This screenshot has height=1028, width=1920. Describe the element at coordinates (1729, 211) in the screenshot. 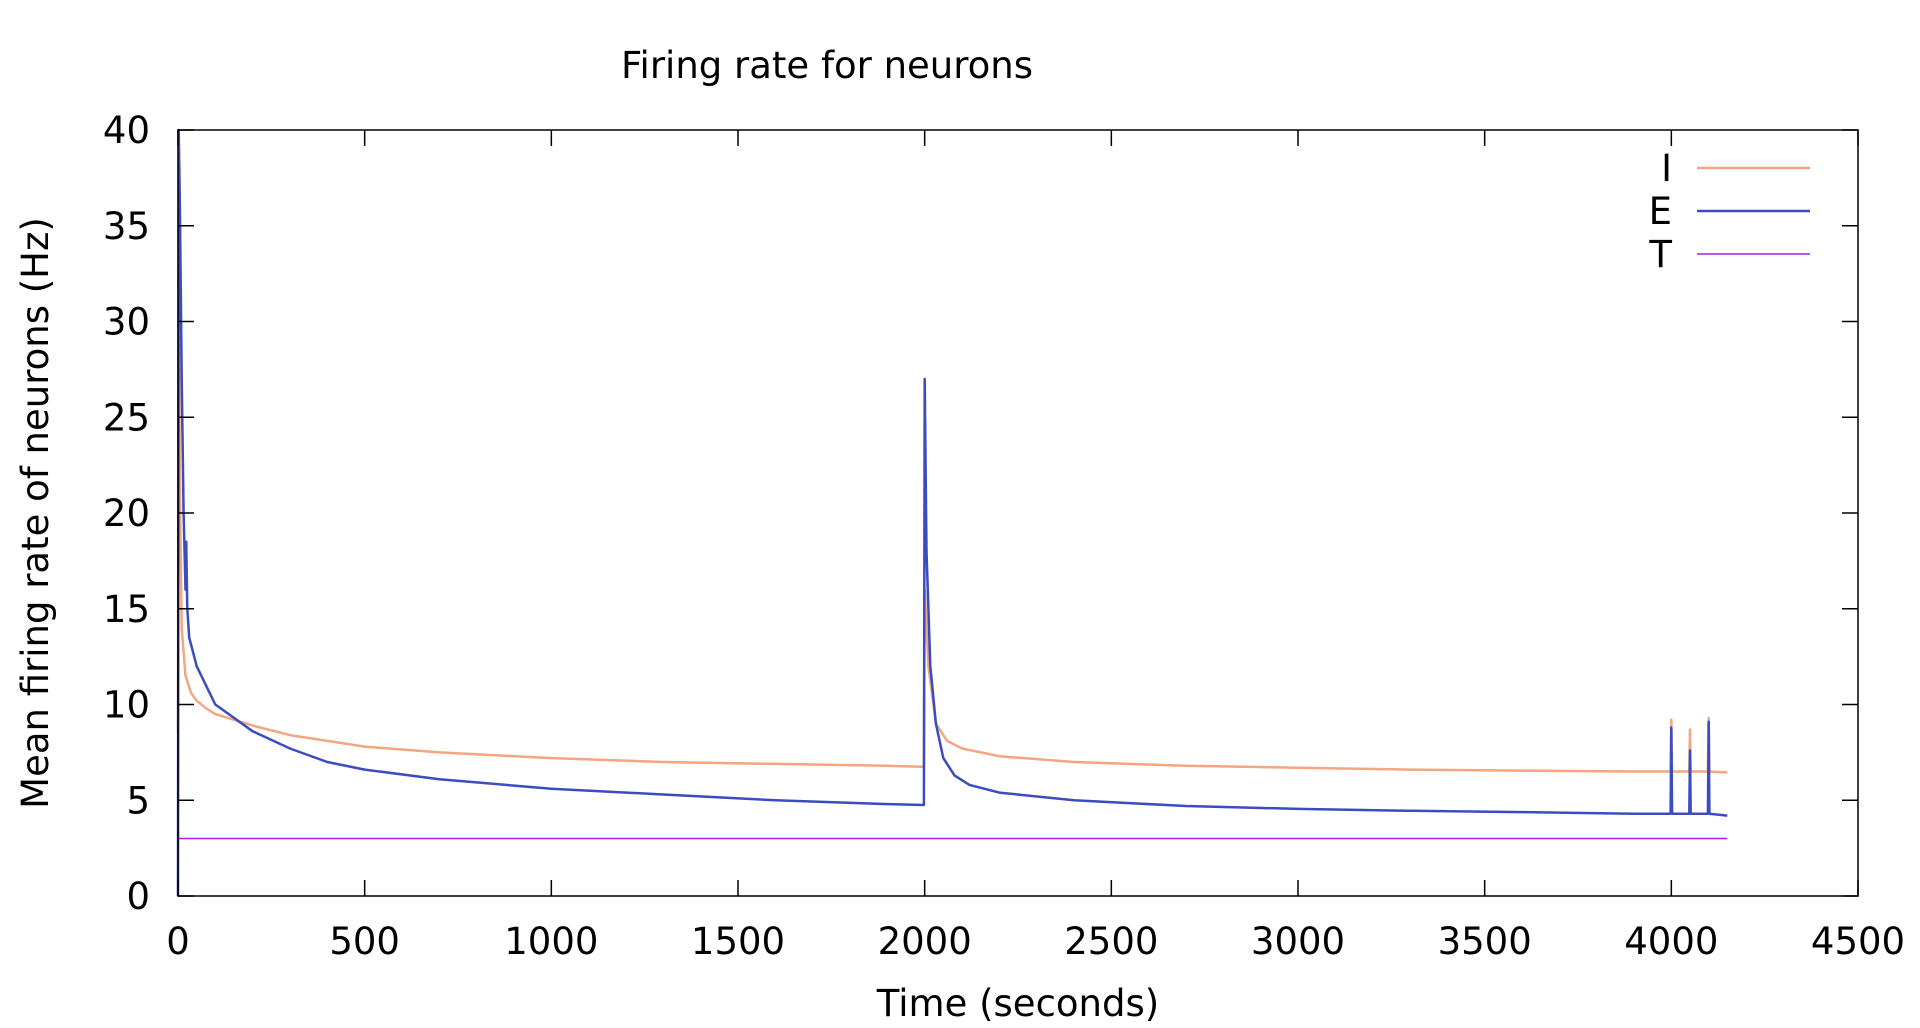

I see `chart-legend: IET` at that location.